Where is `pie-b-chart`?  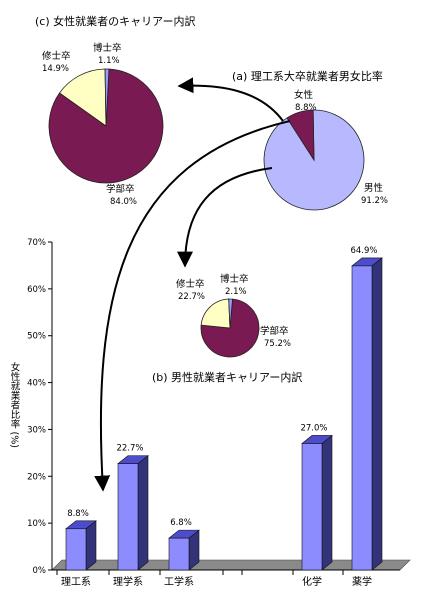
pie-b-chart is located at coordinates (230, 328).